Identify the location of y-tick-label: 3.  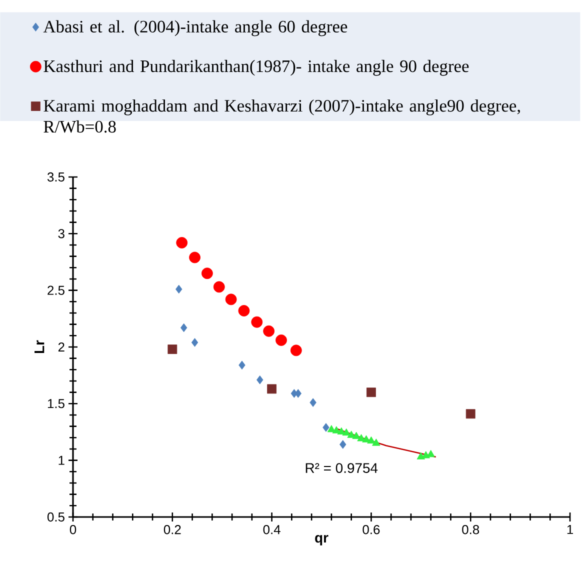
(61, 233).